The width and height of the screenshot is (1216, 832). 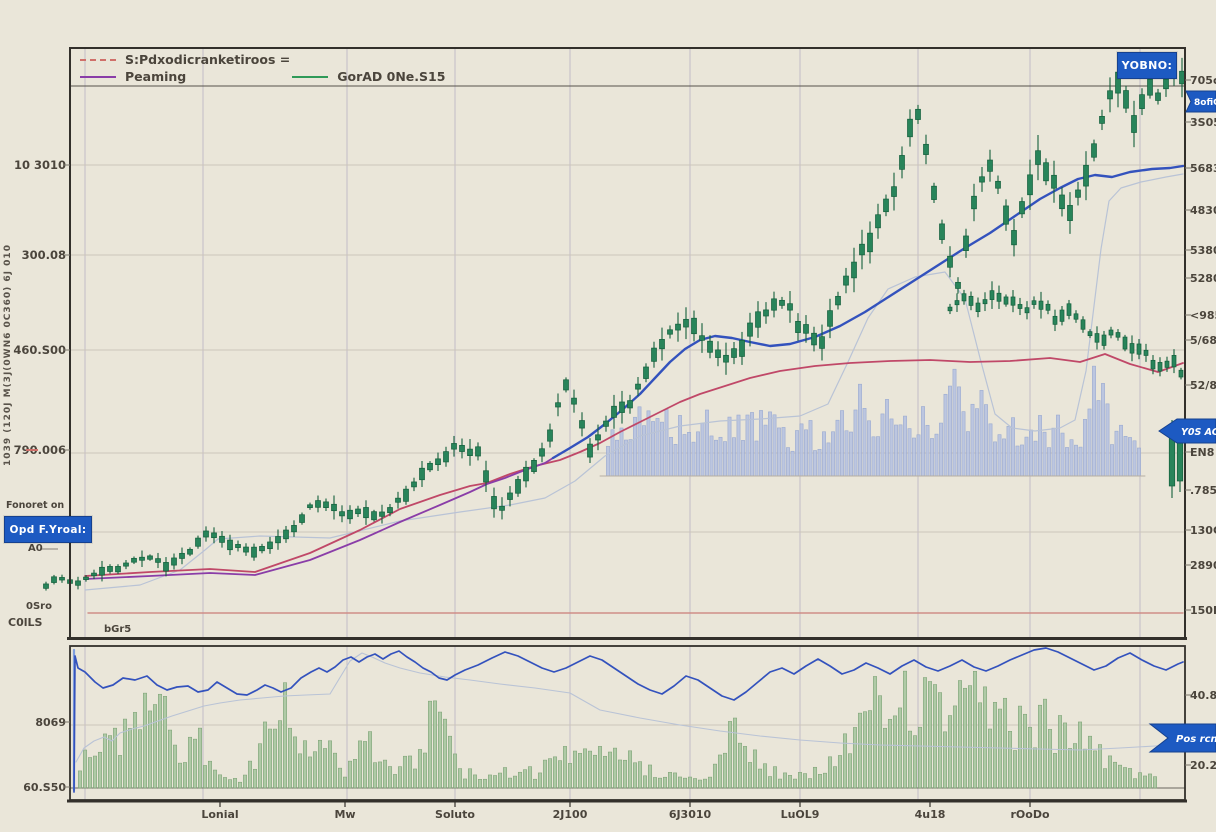 I want to click on lower-ribbon-tag-badge, so click(x=1182, y=738).